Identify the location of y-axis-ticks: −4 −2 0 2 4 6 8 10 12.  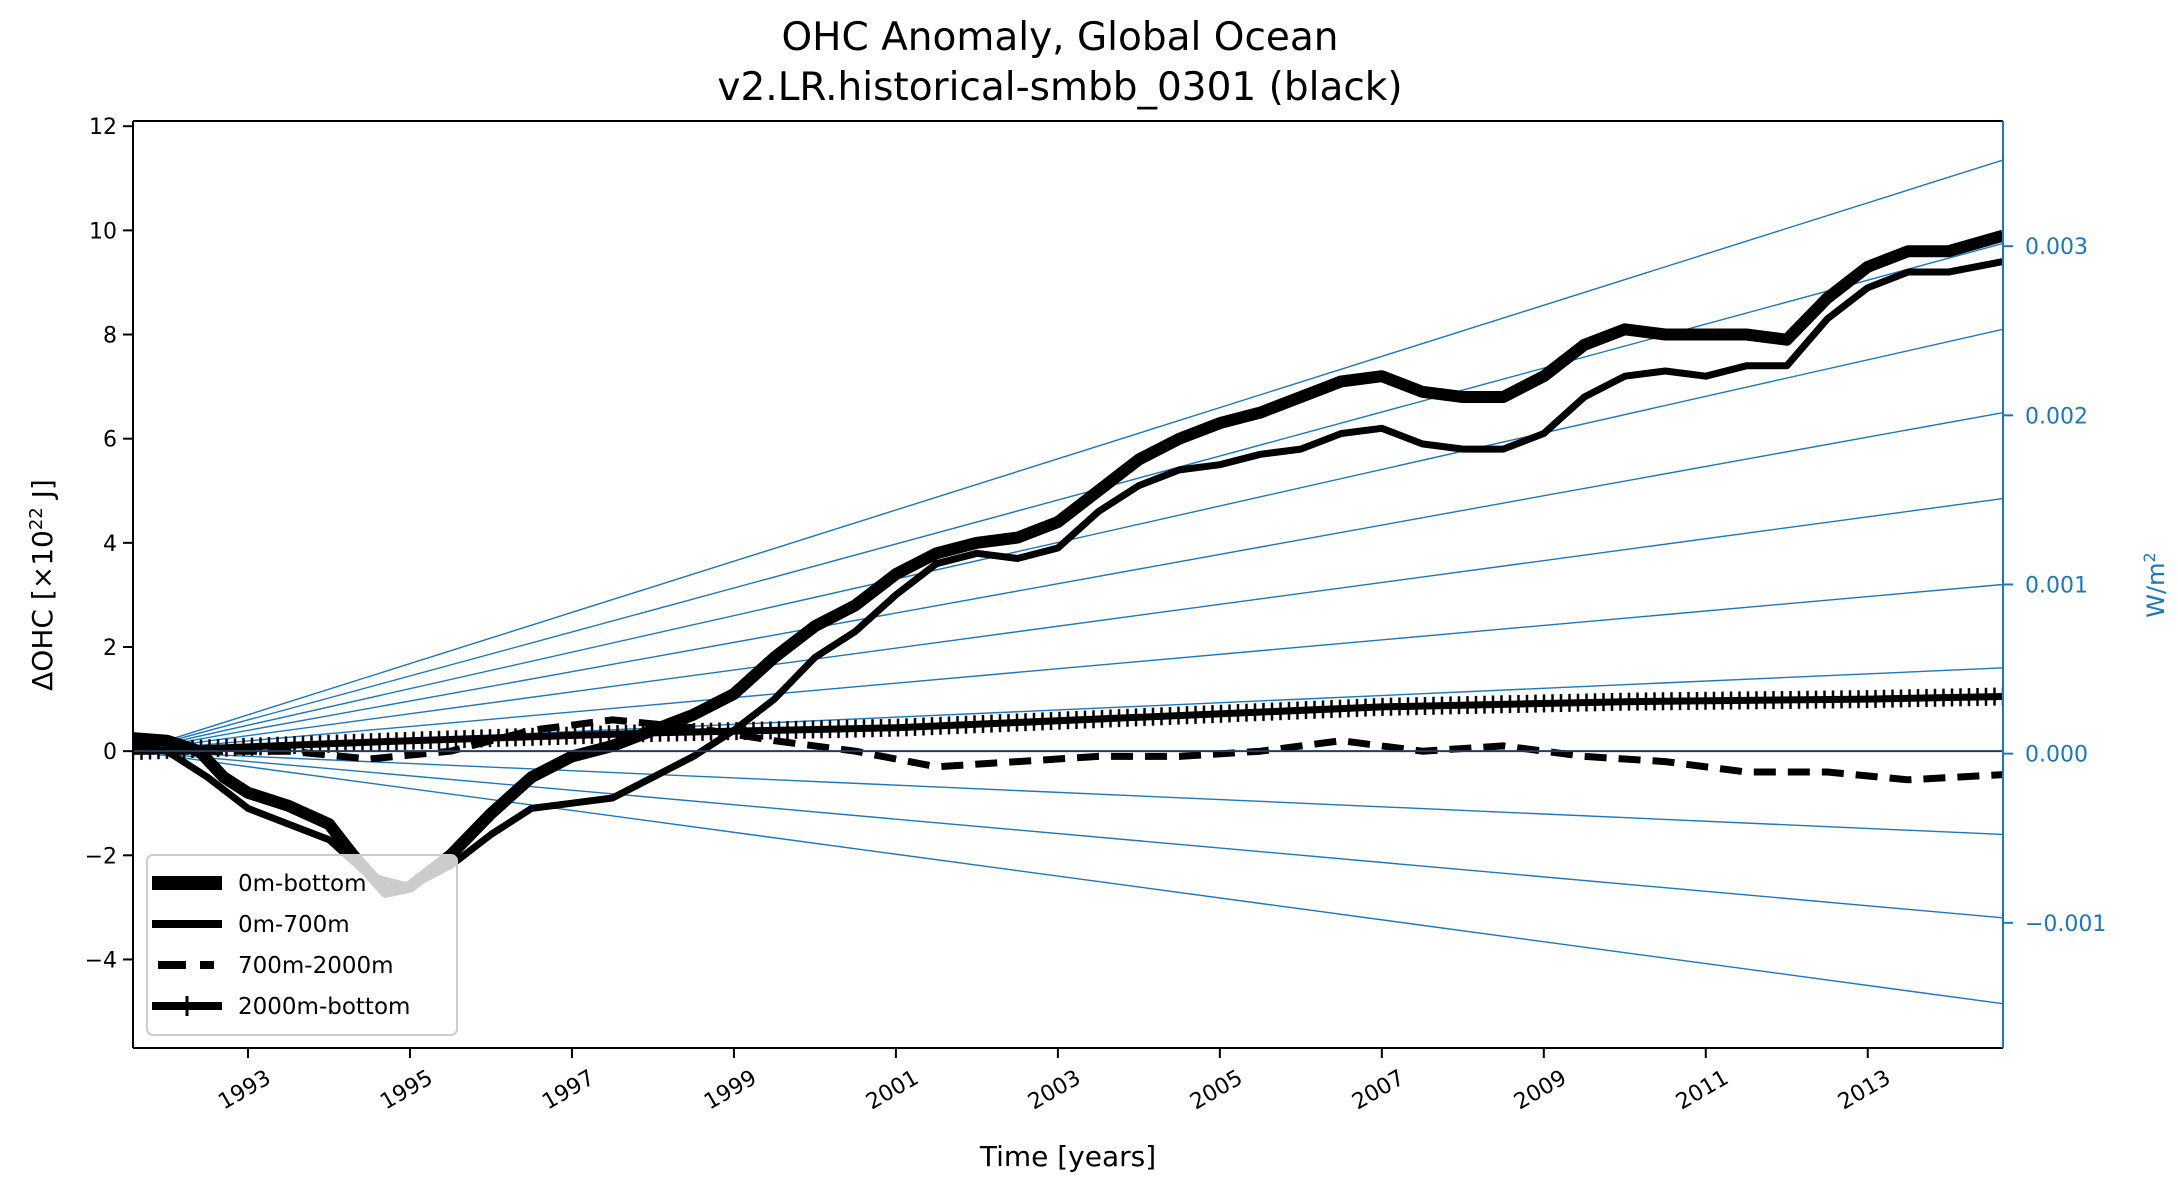
(109, 544).